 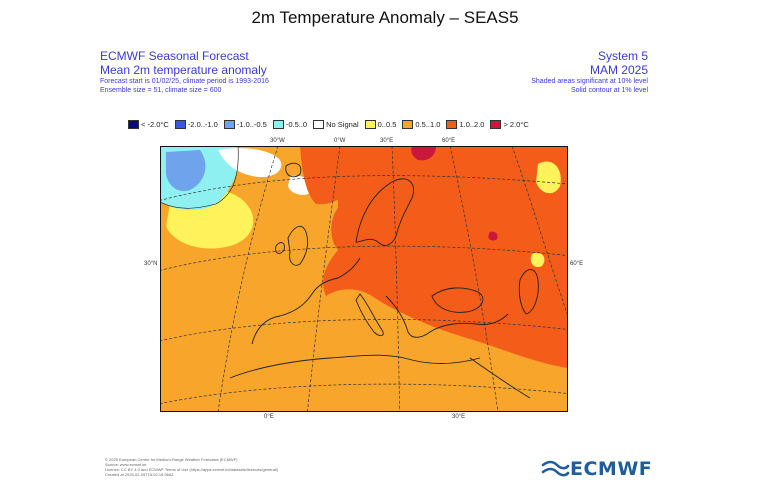 I want to click on legend-label: -2.0..-1.0, so click(x=202, y=124).